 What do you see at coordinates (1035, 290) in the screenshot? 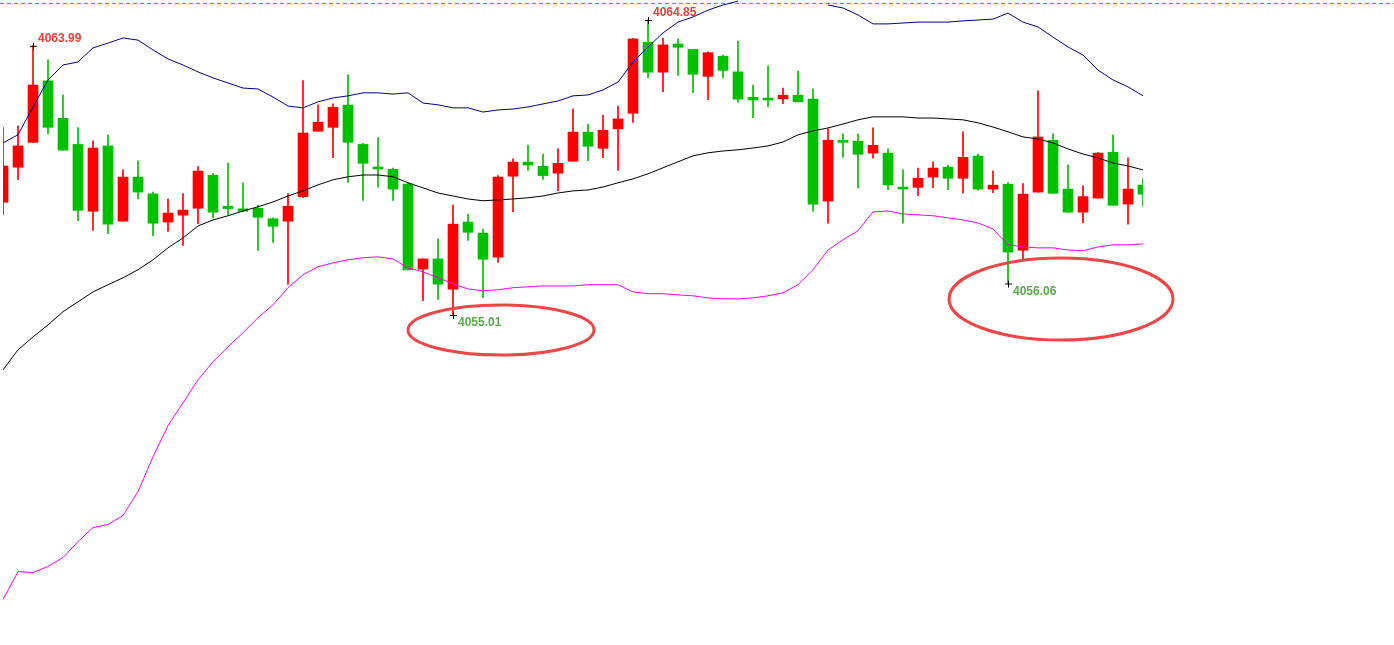
I see `annotation: 4056.06` at bounding box center [1035, 290].